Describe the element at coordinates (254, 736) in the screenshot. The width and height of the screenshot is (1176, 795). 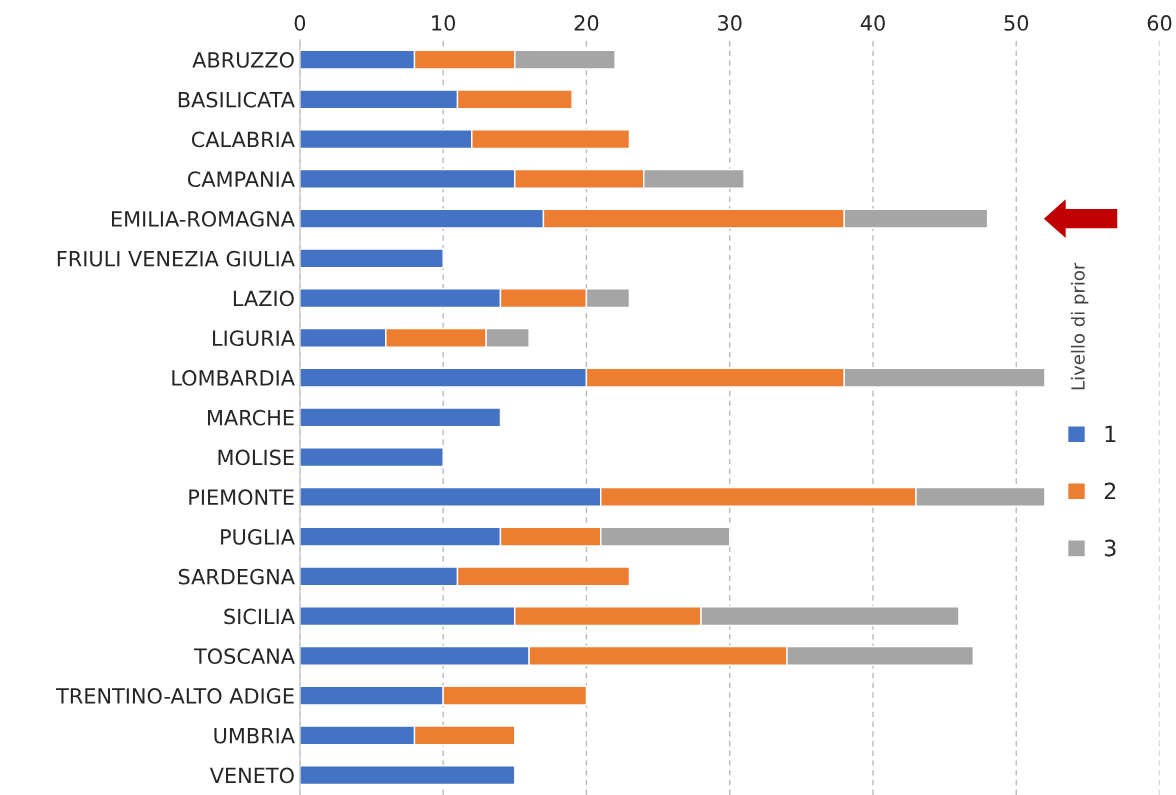
I see `y-tick-label: UMBRIA` at that location.